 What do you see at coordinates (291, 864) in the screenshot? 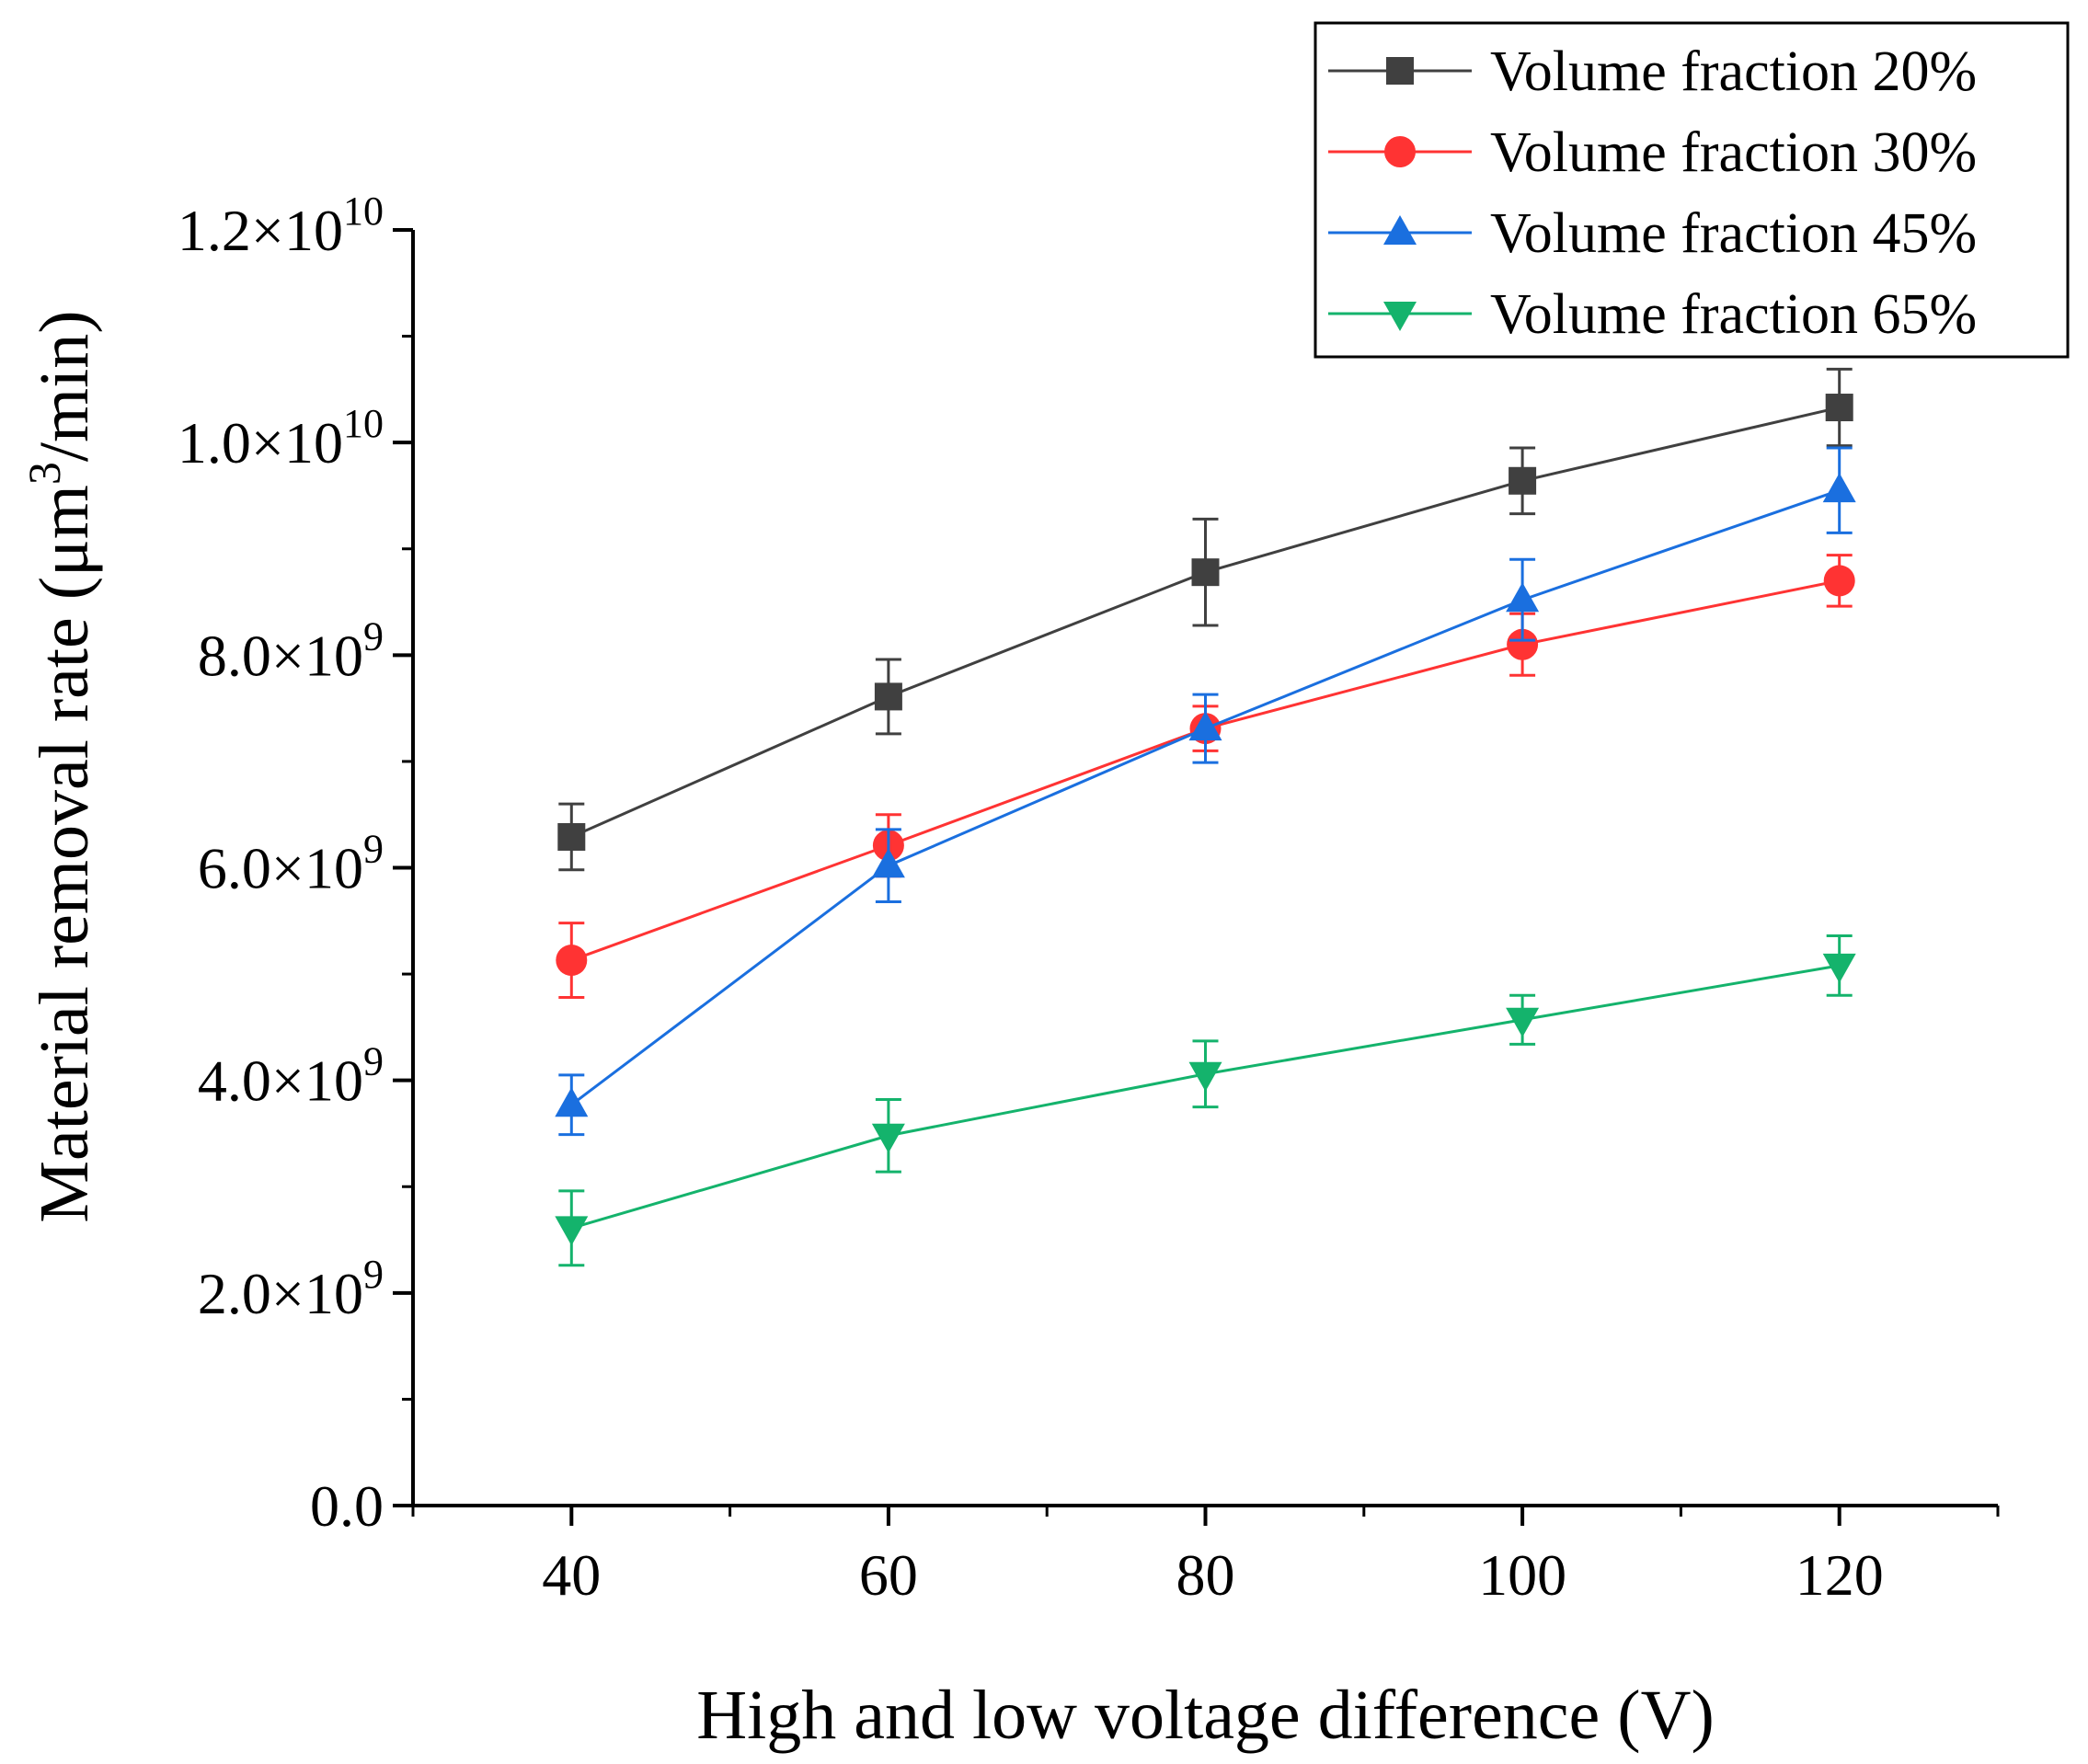
I see `y-tick-label: 6.0×10⁹` at bounding box center [291, 864].